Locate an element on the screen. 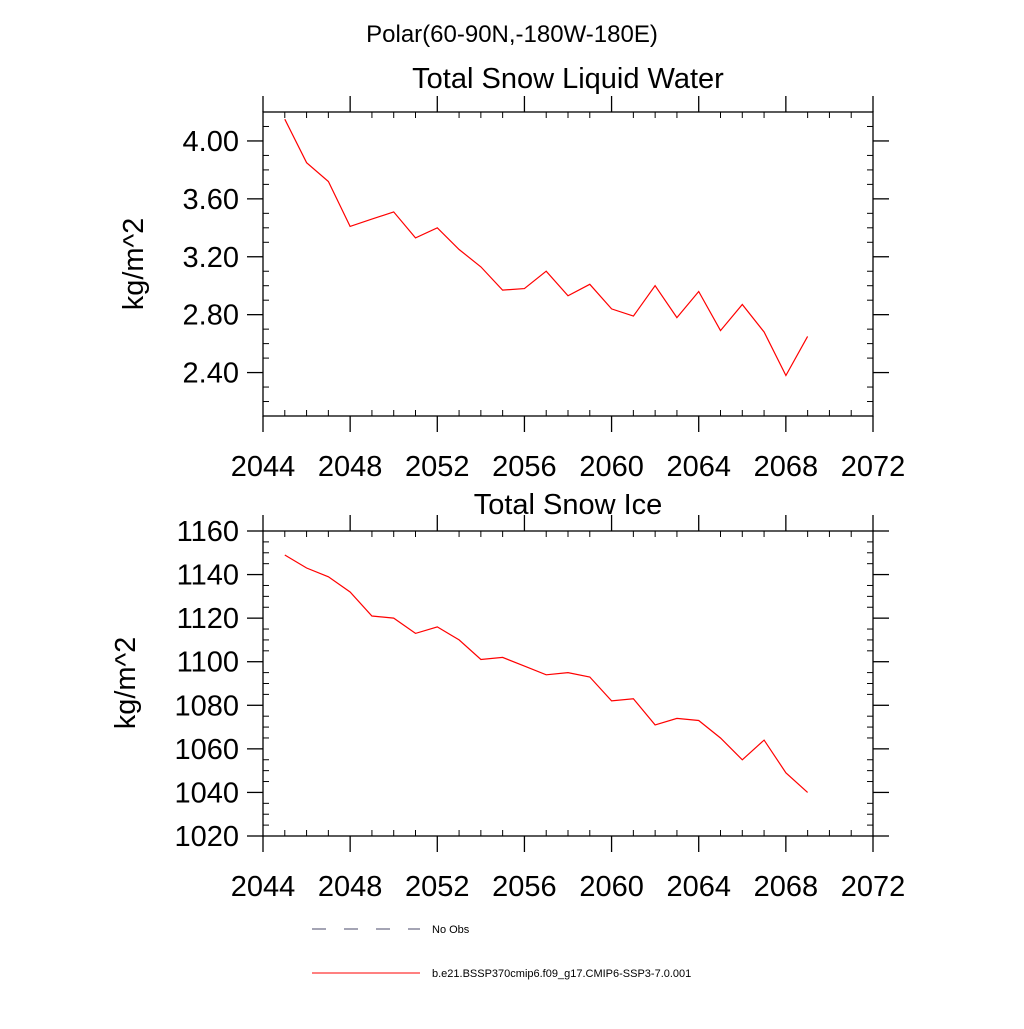 This screenshot has width=1024, height=1029. y-tick-label: 3.60 is located at coordinates (211, 200).